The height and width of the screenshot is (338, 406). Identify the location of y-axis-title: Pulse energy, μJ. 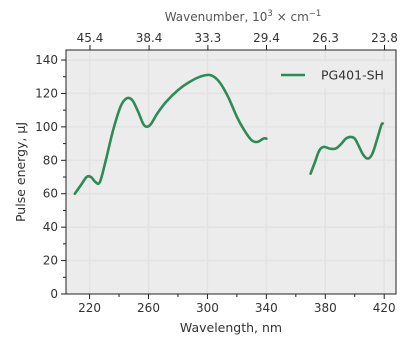
(20, 172).